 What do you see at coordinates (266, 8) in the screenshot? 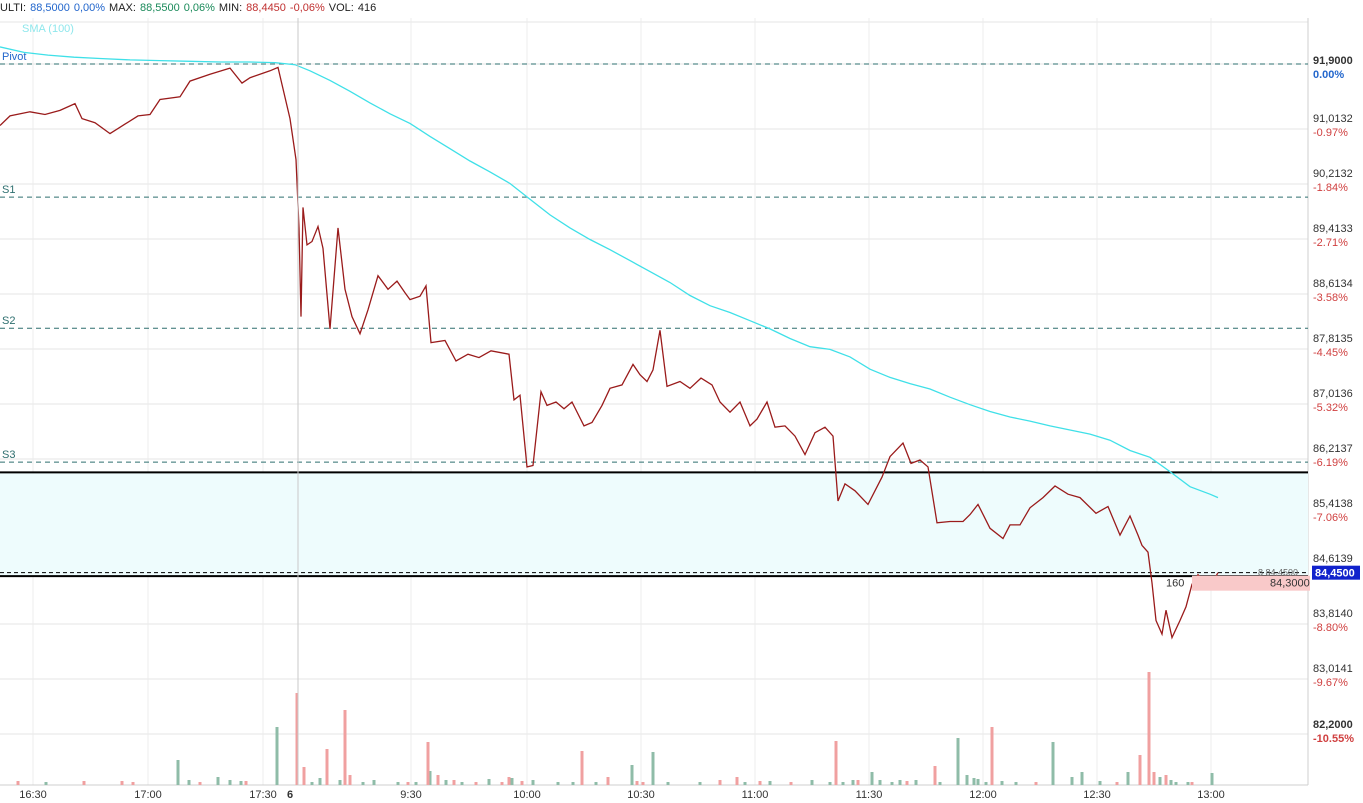
I see `min-value: 88,4450` at bounding box center [266, 8].